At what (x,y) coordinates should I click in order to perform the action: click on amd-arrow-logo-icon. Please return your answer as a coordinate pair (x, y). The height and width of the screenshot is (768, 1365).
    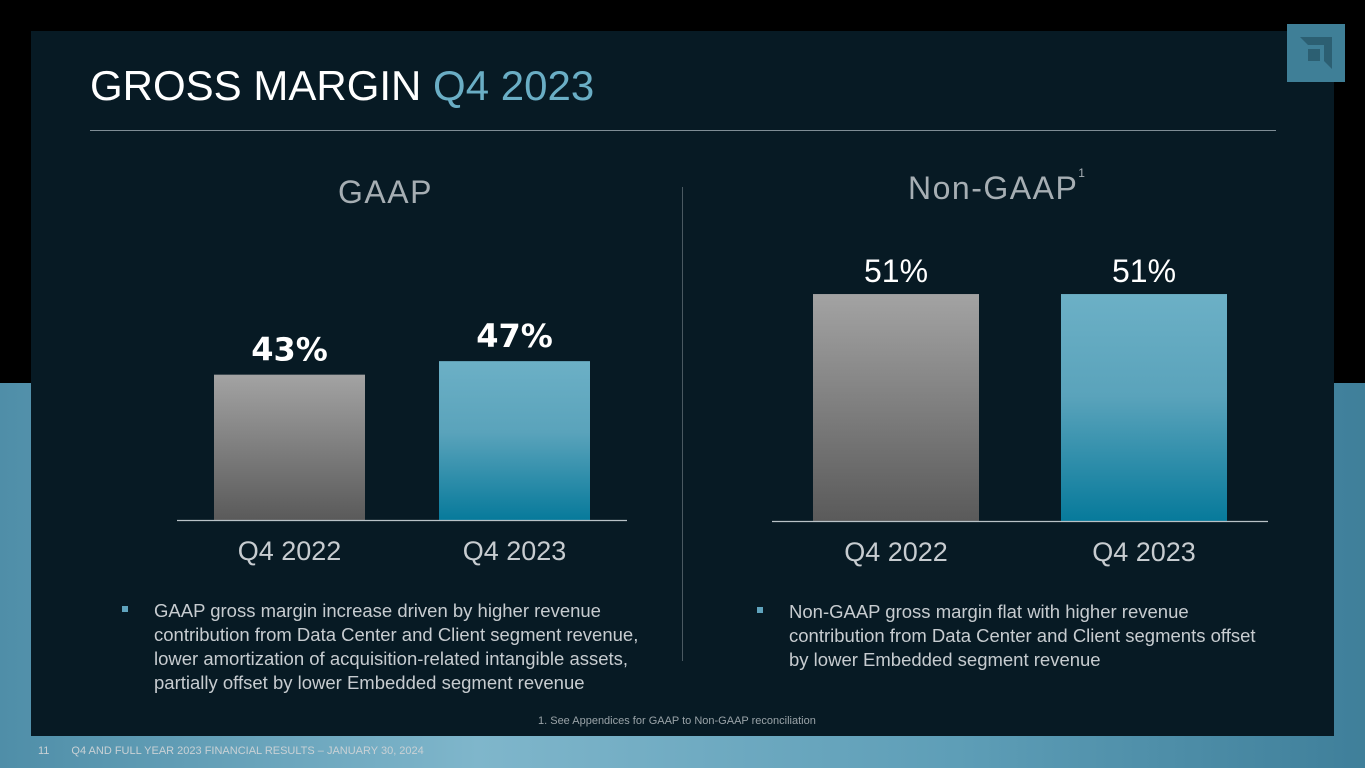
    Looking at the image, I should click on (1316, 53).